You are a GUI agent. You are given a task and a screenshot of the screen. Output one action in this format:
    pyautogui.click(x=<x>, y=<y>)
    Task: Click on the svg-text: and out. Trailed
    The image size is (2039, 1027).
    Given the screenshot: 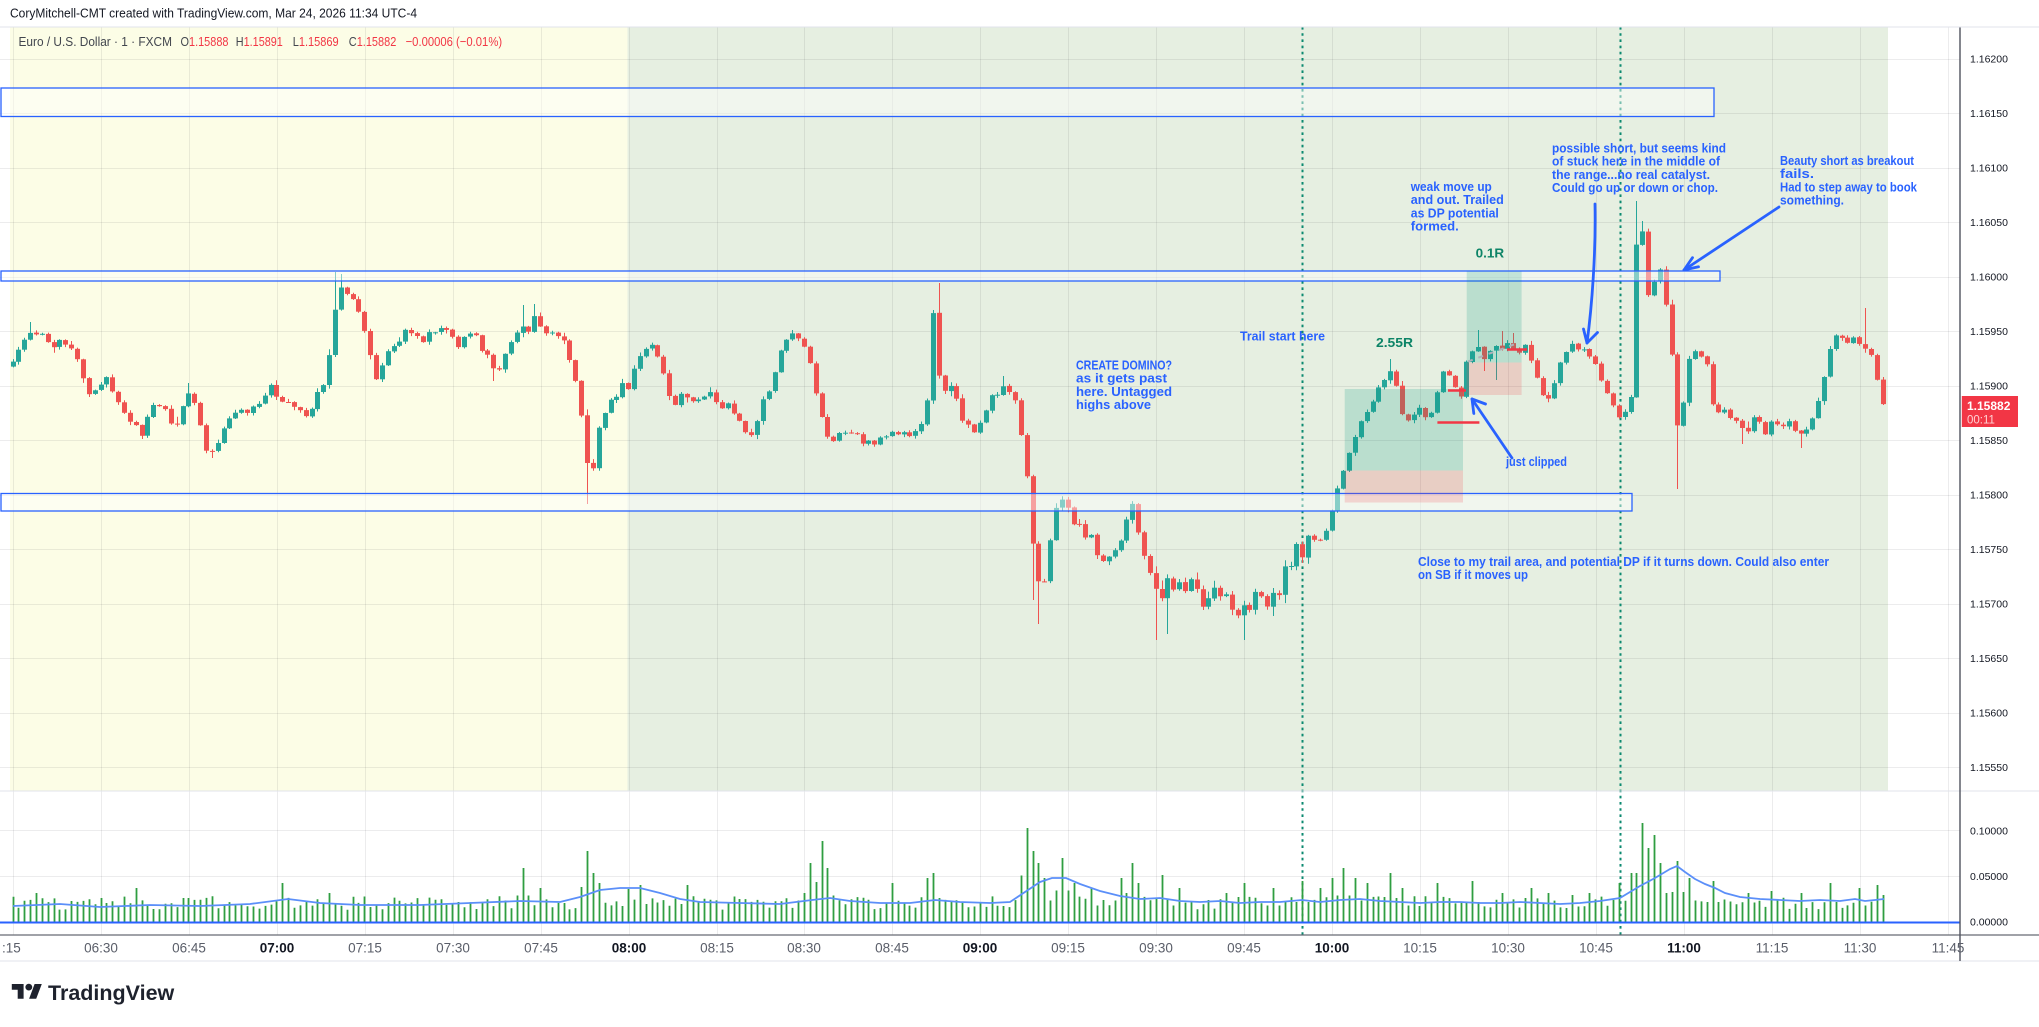 What is the action you would take?
    pyautogui.click(x=1457, y=199)
    